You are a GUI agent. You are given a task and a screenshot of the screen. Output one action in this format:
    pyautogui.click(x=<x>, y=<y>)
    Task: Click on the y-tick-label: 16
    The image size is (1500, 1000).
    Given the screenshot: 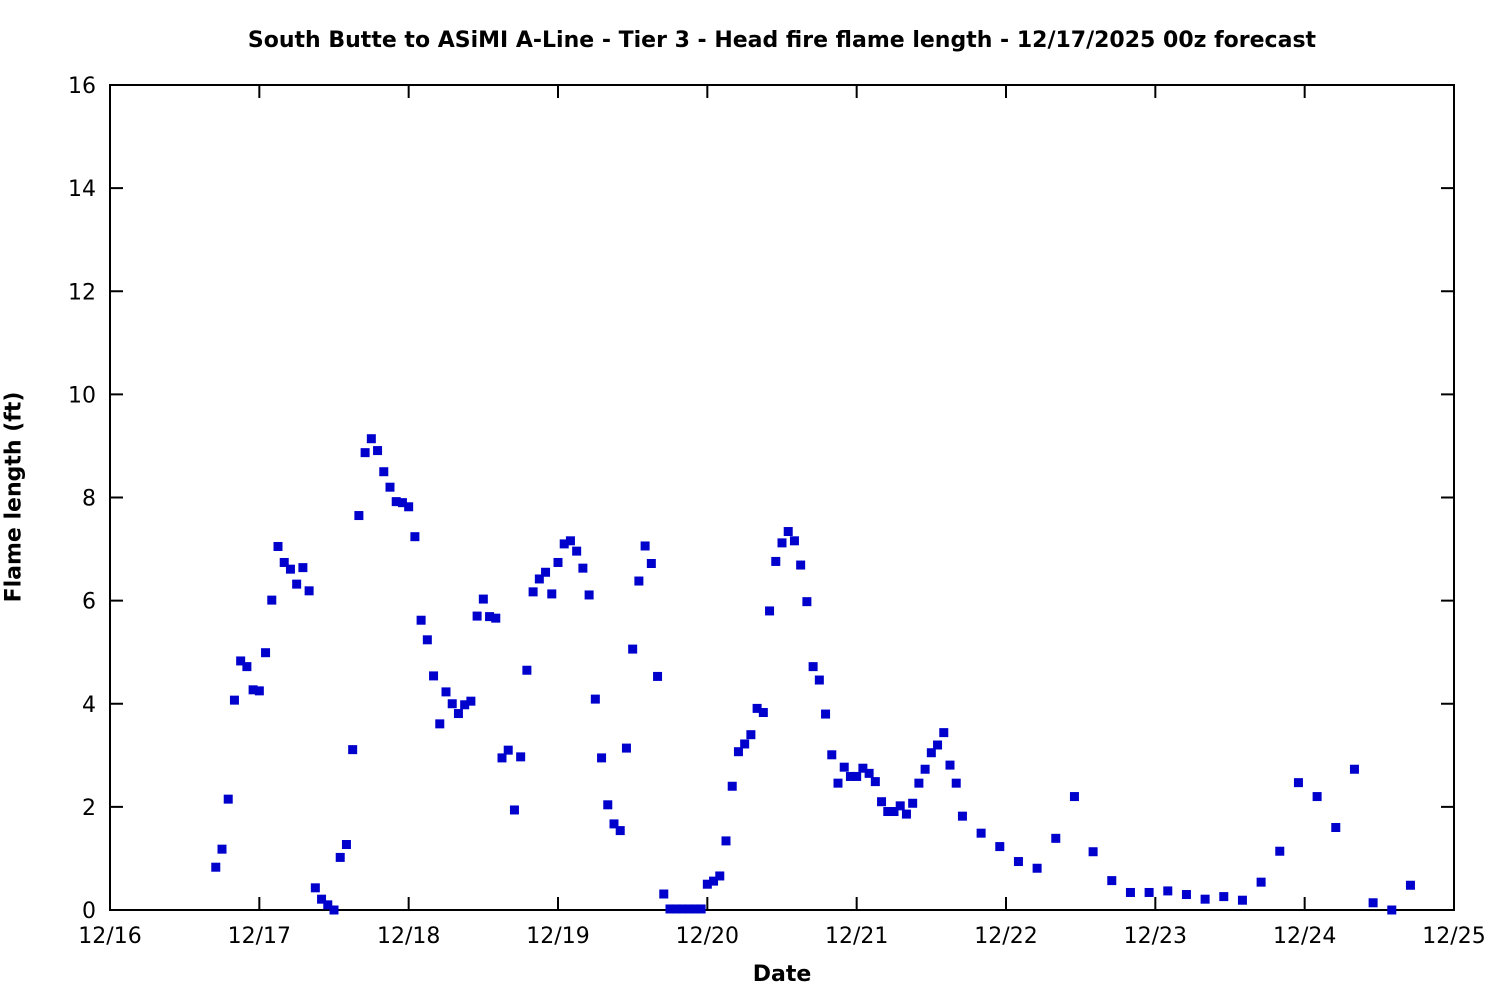 What is the action you would take?
    pyautogui.click(x=82, y=86)
    